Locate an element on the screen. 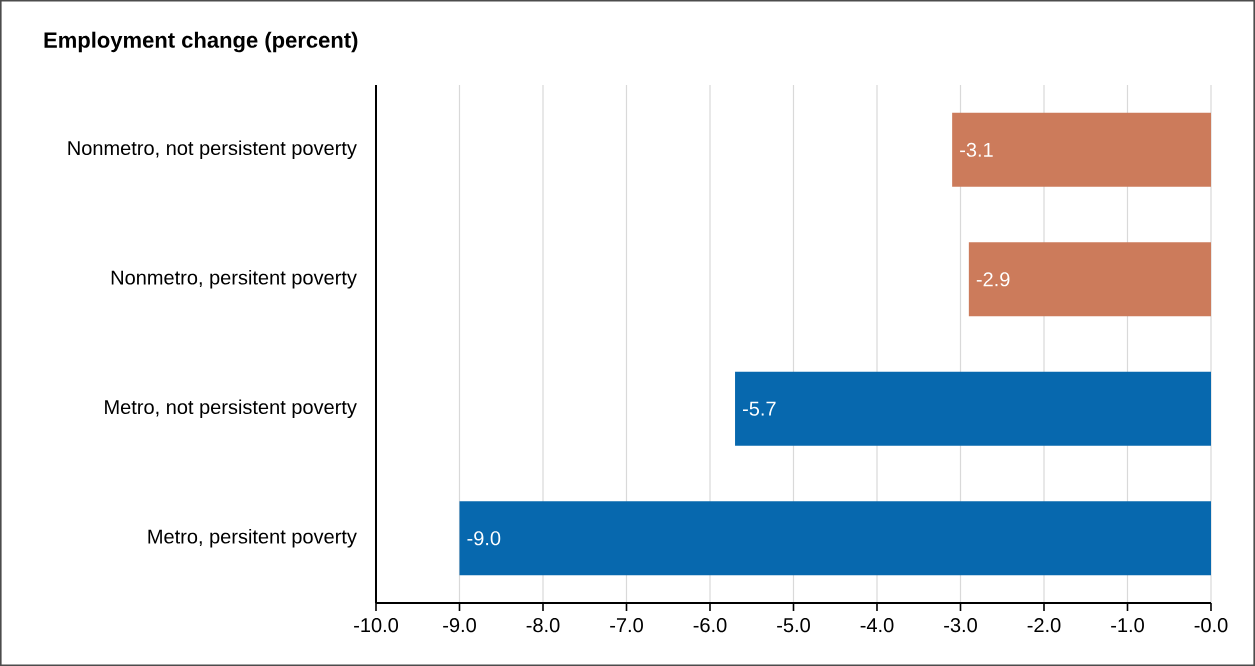 This screenshot has height=666, width=1255. x-tick-label: -8.0 is located at coordinates (543, 625).